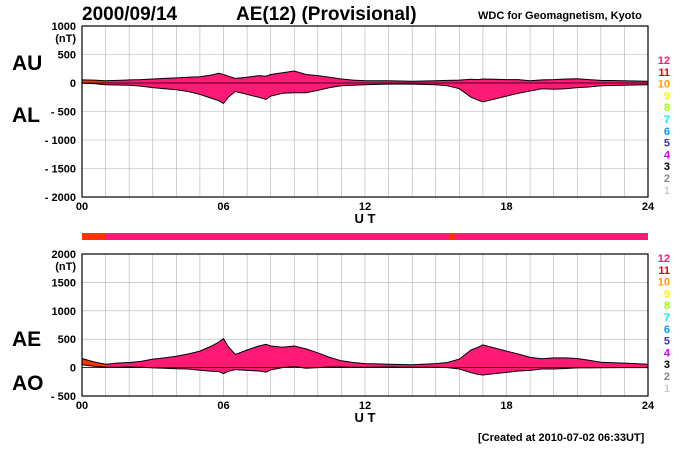 Image resolution: width=700 pixels, height=450 pixels. Describe the element at coordinates (506, 207) in the screenshot. I see `auel-xtick-label: 18` at that location.